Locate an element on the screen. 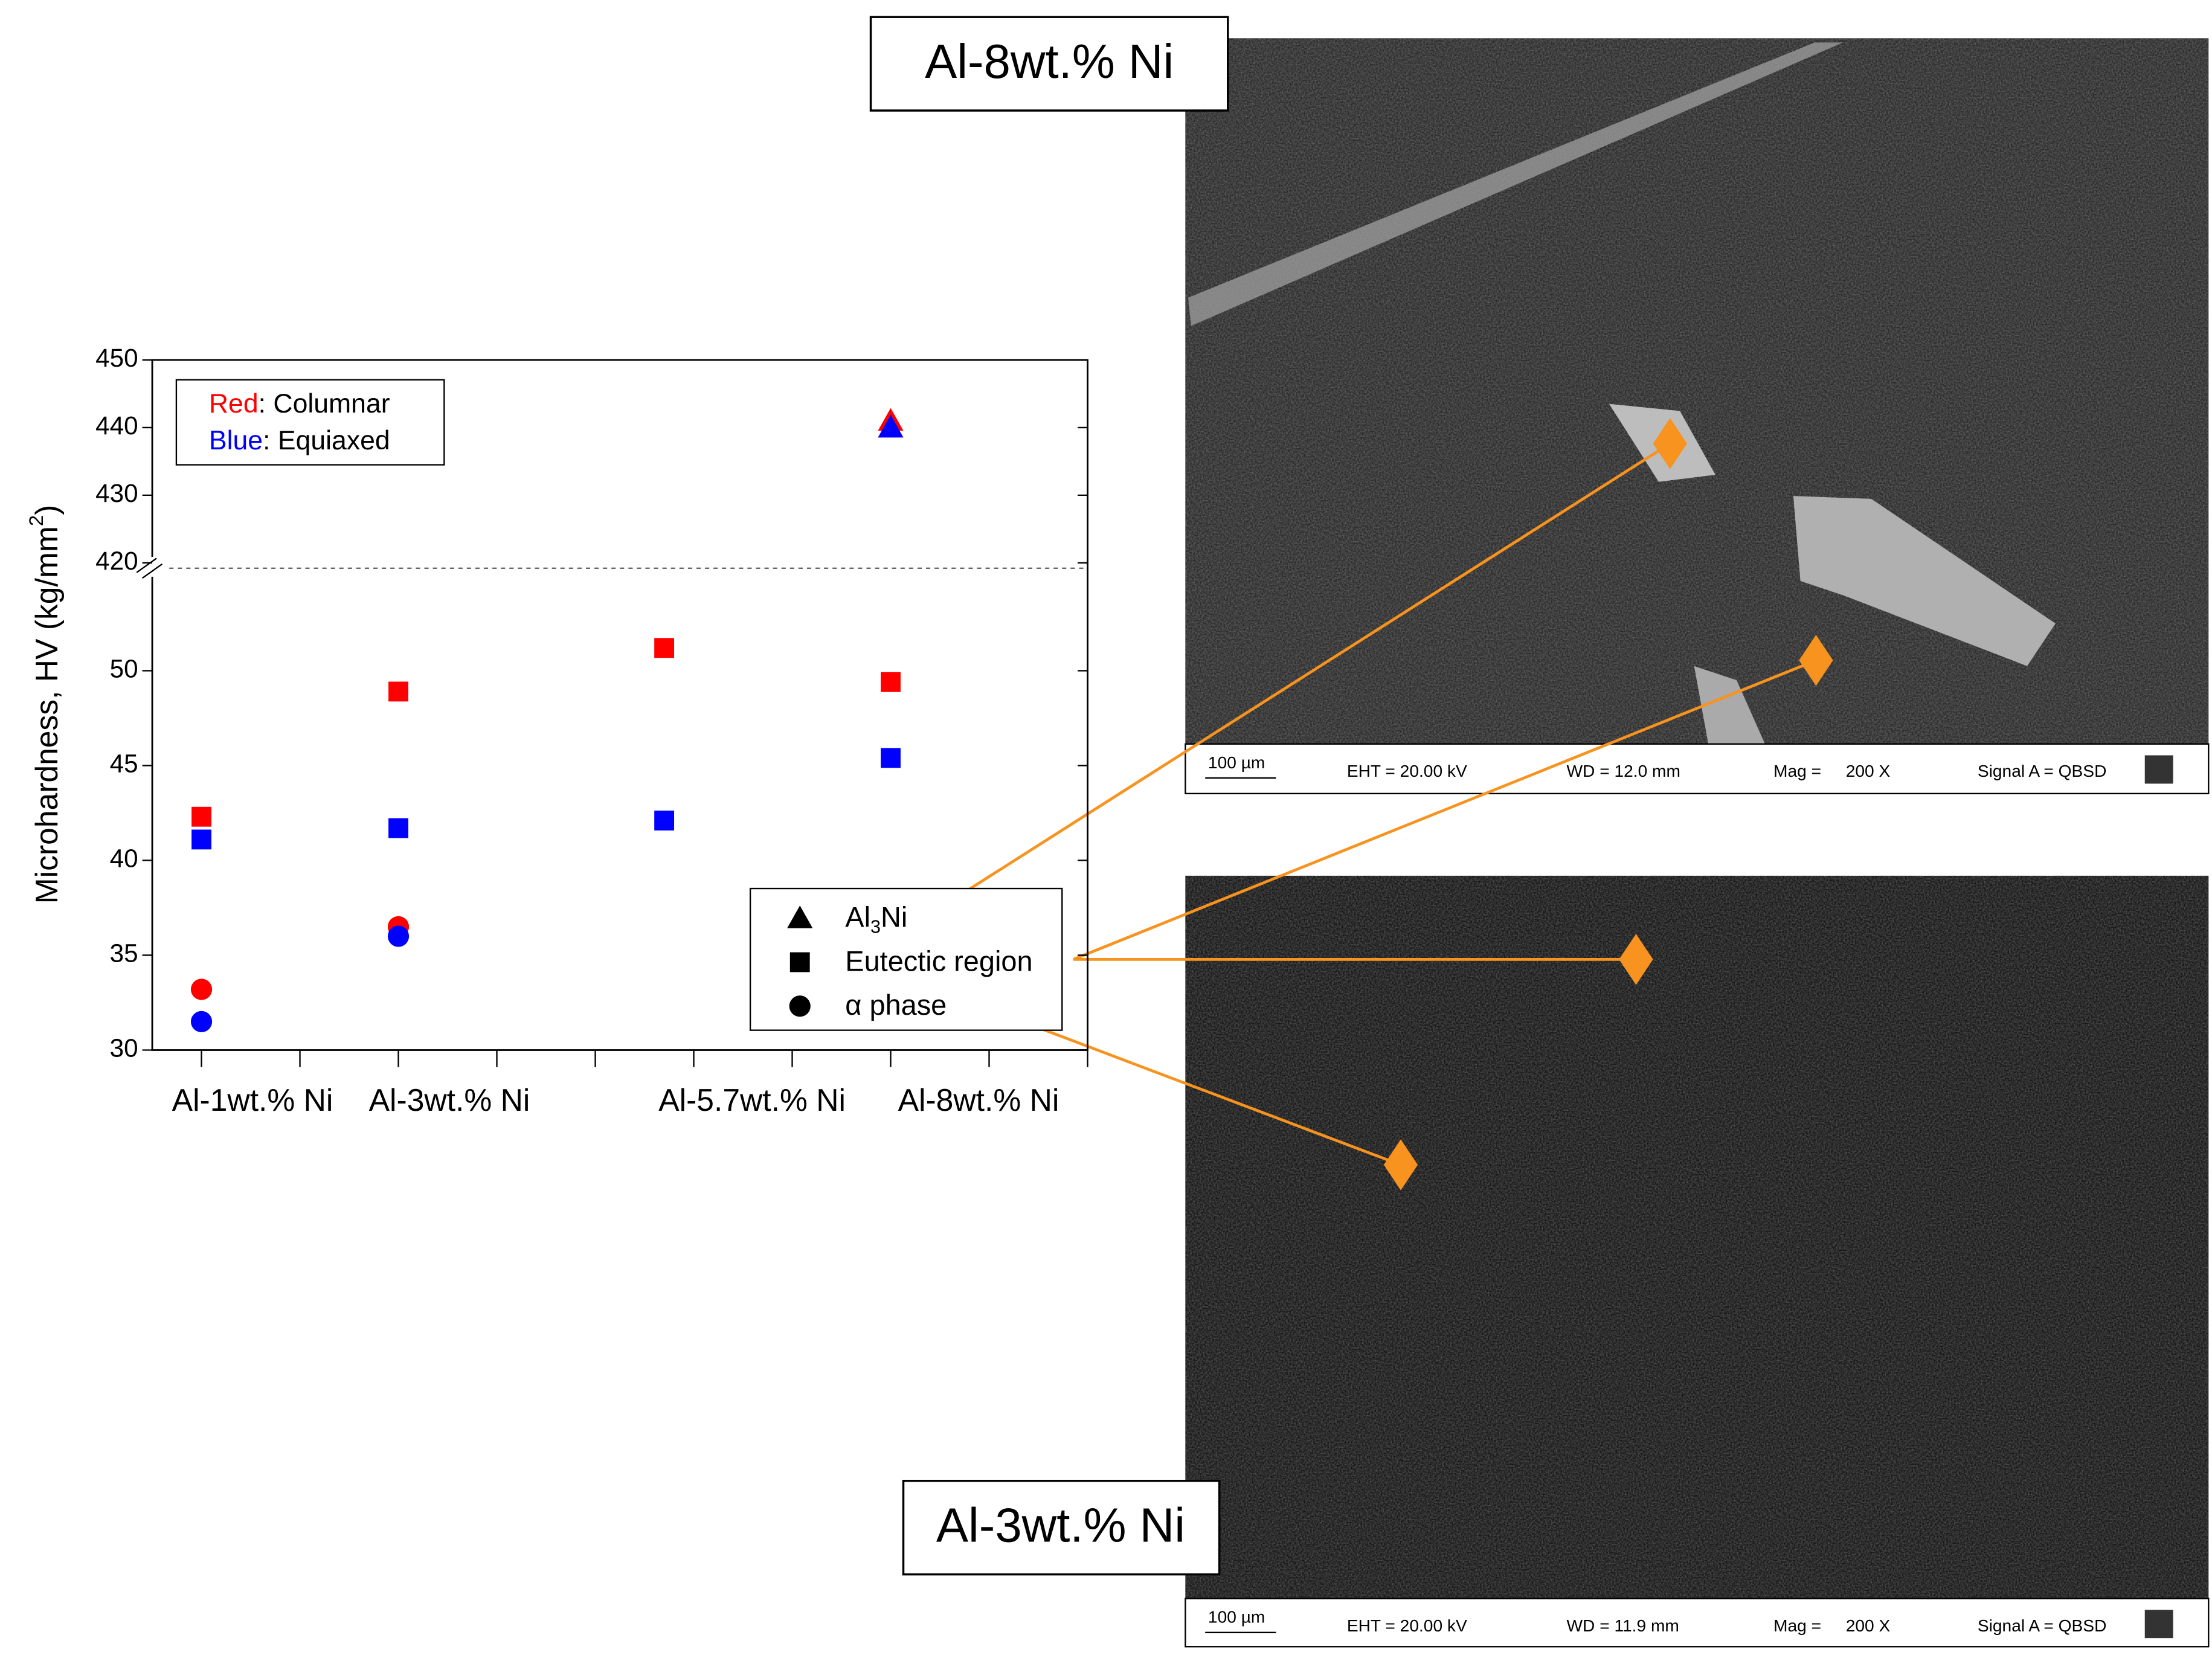 The height and width of the screenshot is (1658, 2212). legend-text: : Equiaxed is located at coordinates (326, 440).